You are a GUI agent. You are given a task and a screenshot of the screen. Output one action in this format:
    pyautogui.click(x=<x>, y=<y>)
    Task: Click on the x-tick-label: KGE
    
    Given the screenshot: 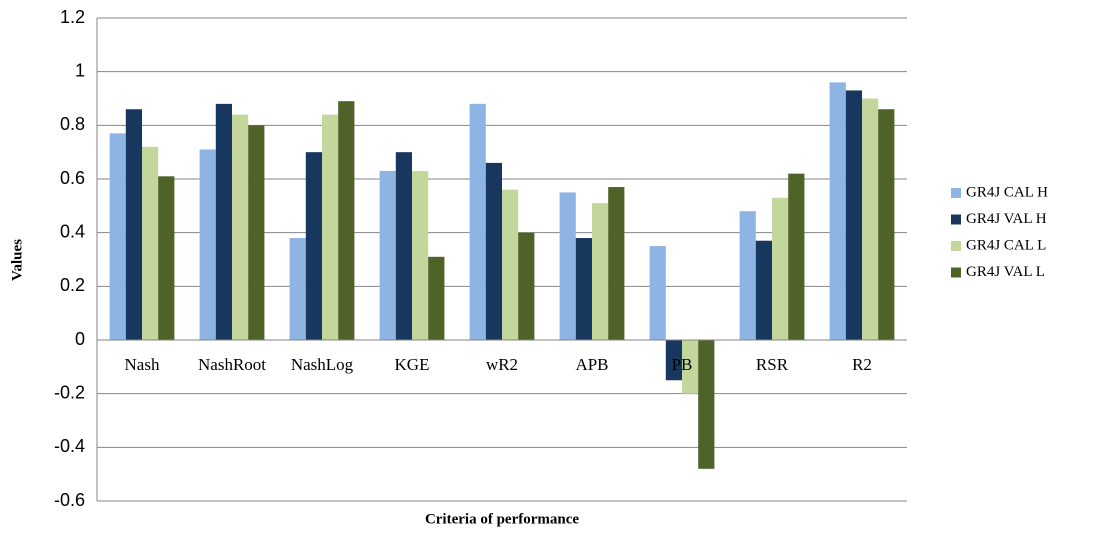 What is the action you would take?
    pyautogui.click(x=412, y=364)
    